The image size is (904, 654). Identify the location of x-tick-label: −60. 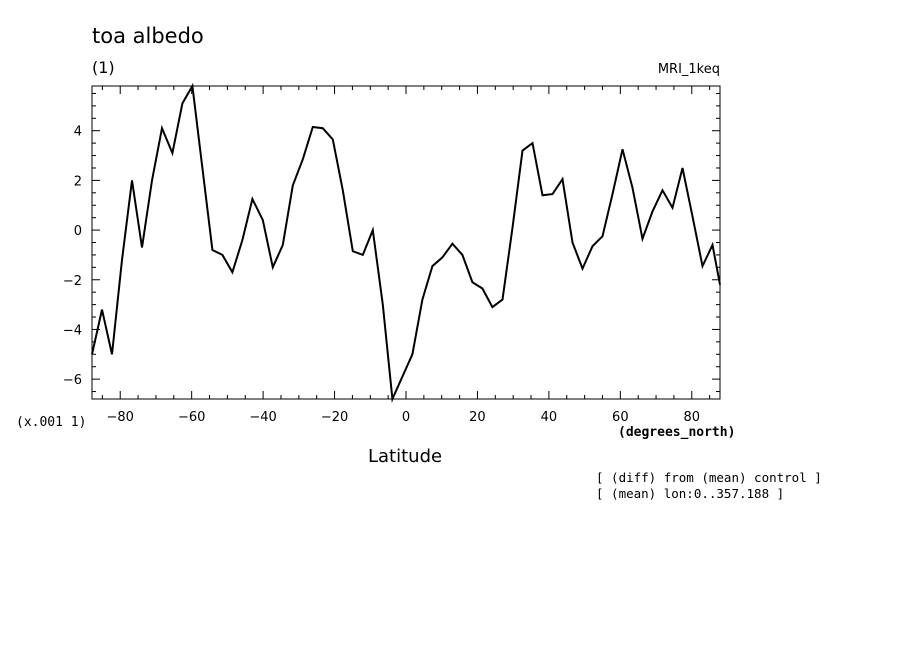
(191, 417).